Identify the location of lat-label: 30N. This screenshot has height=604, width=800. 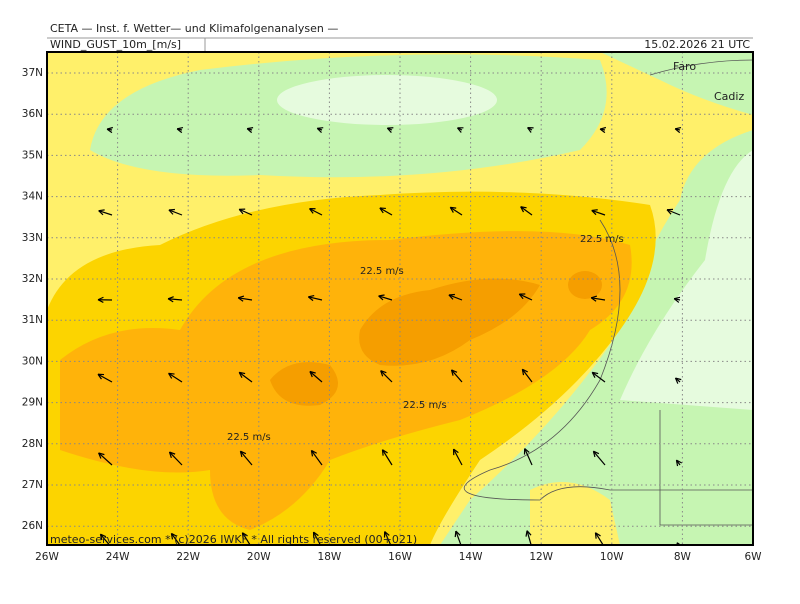
(32, 361).